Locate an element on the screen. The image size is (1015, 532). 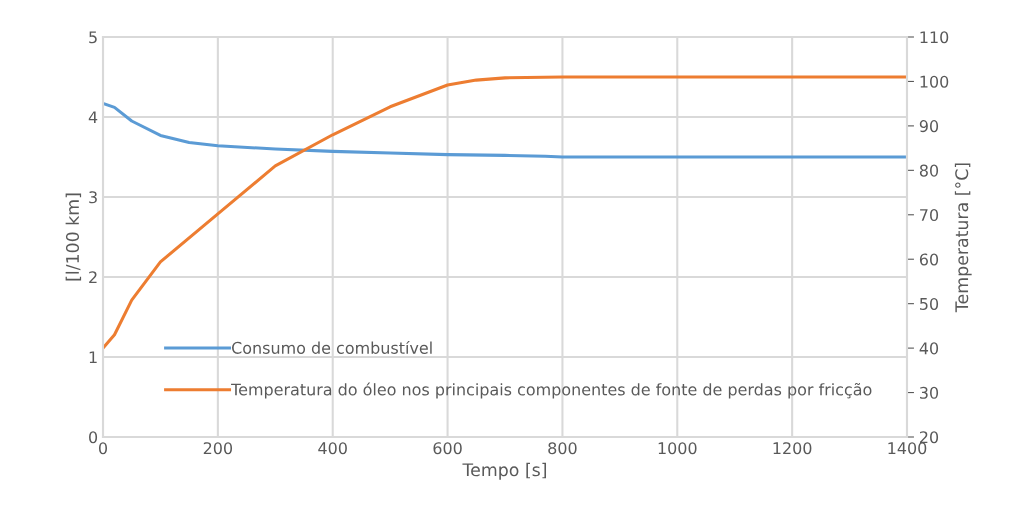
line-series is located at coordinates (505, 130).